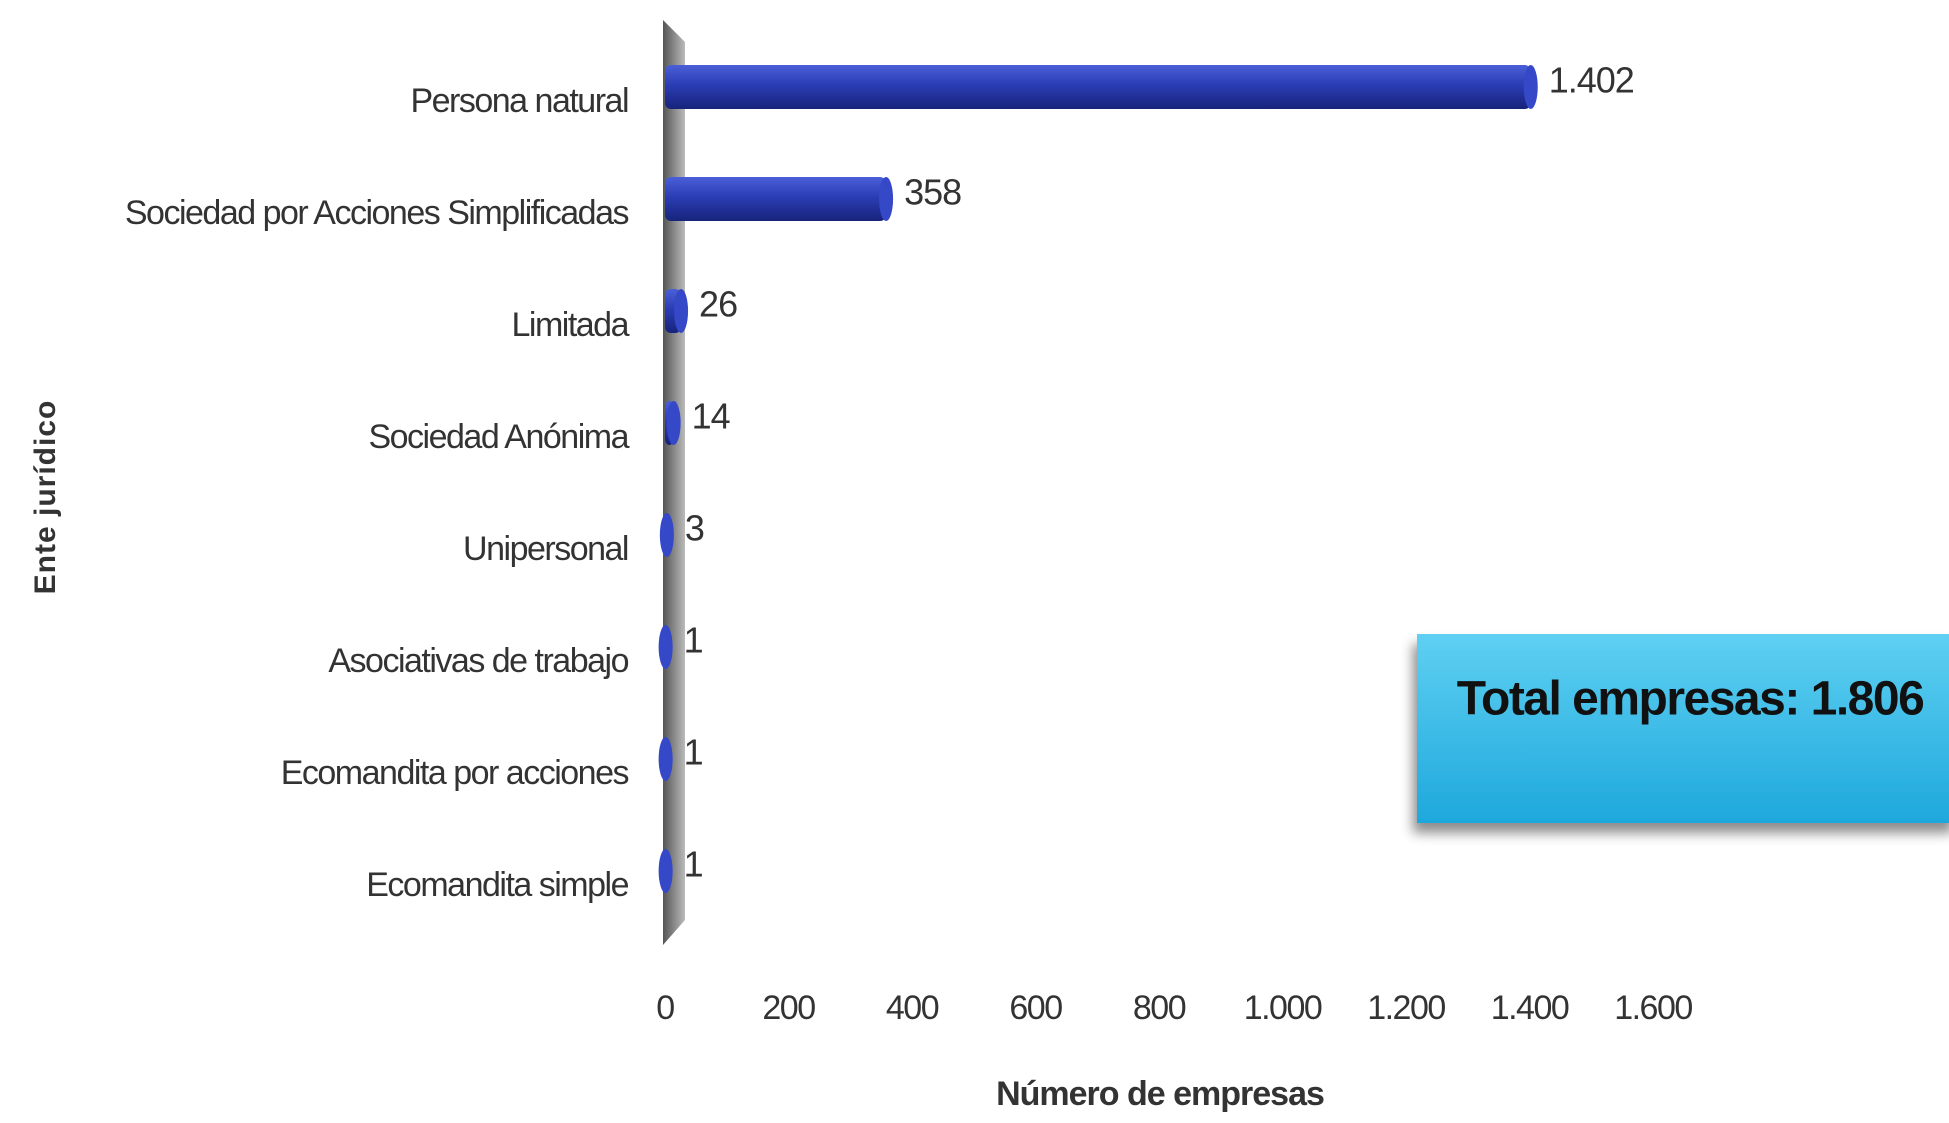  Describe the element at coordinates (1530, 1008) in the screenshot. I see `x-tick-label: 1.400` at that location.